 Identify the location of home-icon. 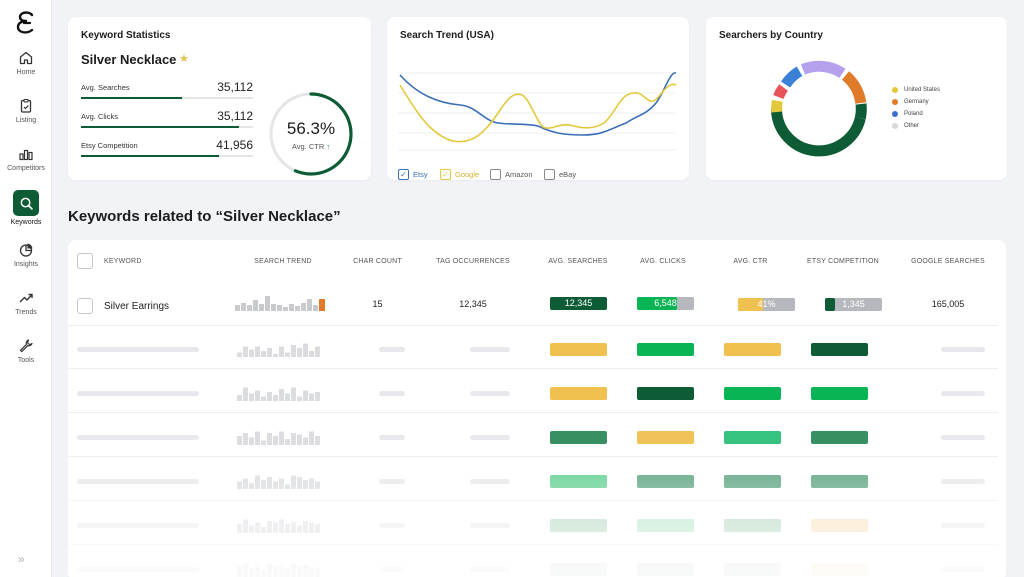
(26, 58).